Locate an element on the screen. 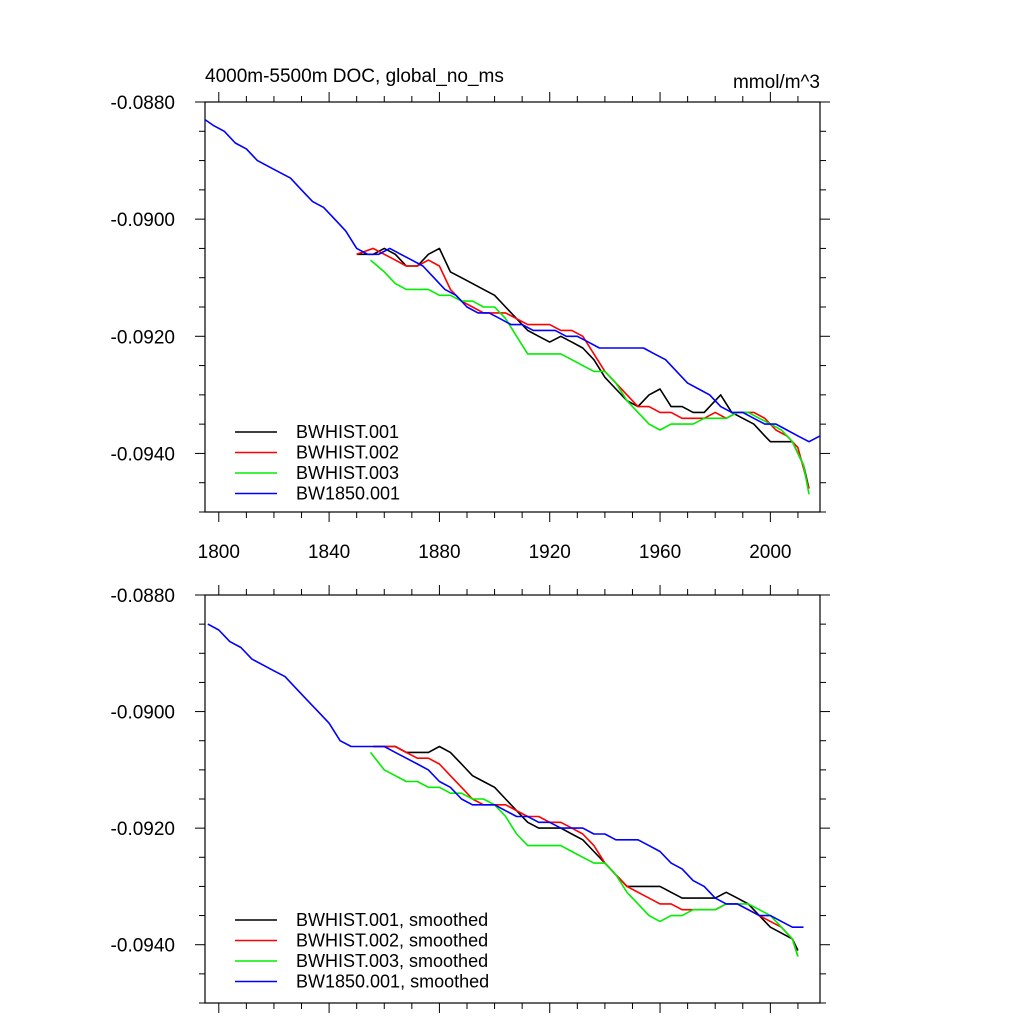 Image resolution: width=1024 pixels, height=1024 pixels. legend-label: BWHIST.002, smoothed is located at coordinates (392, 941).